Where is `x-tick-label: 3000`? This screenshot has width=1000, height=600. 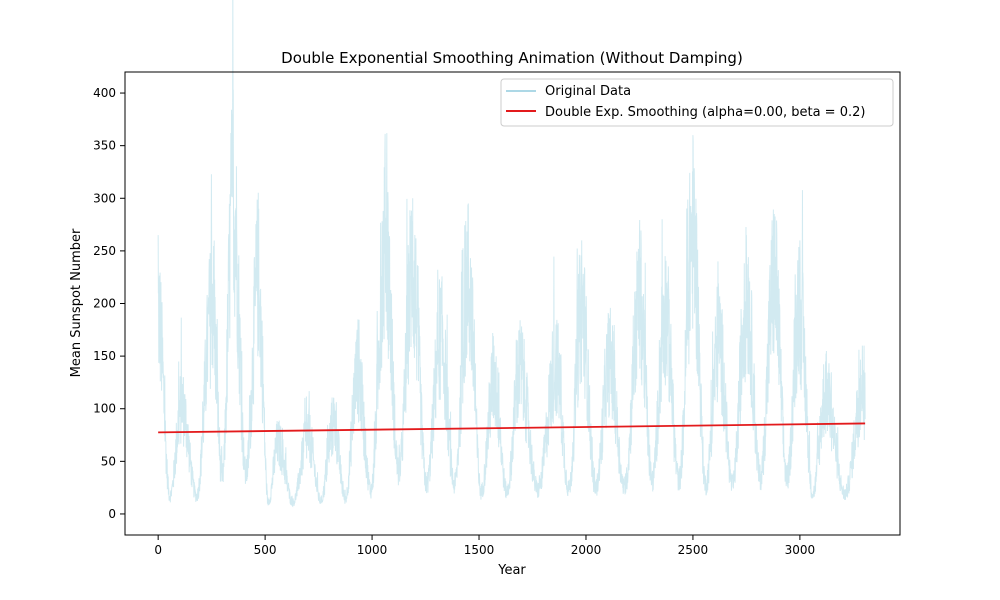
x-tick-label: 3000 is located at coordinates (800, 550).